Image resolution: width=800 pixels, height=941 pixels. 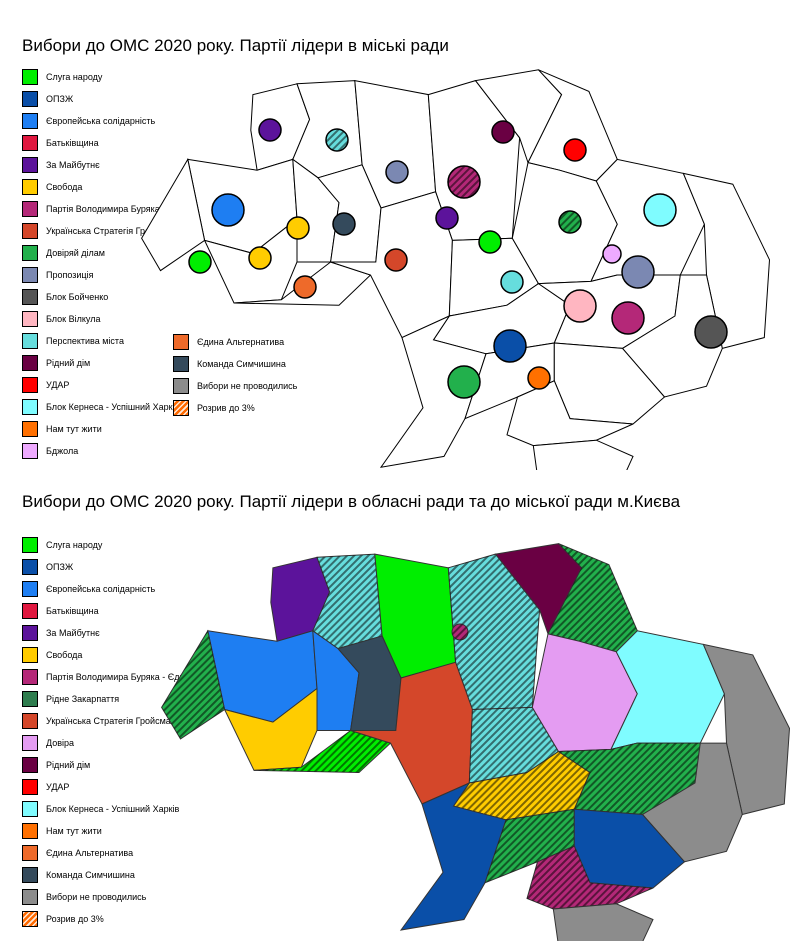 I want to click on legend-label: ОПЗЖ, so click(x=60, y=567).